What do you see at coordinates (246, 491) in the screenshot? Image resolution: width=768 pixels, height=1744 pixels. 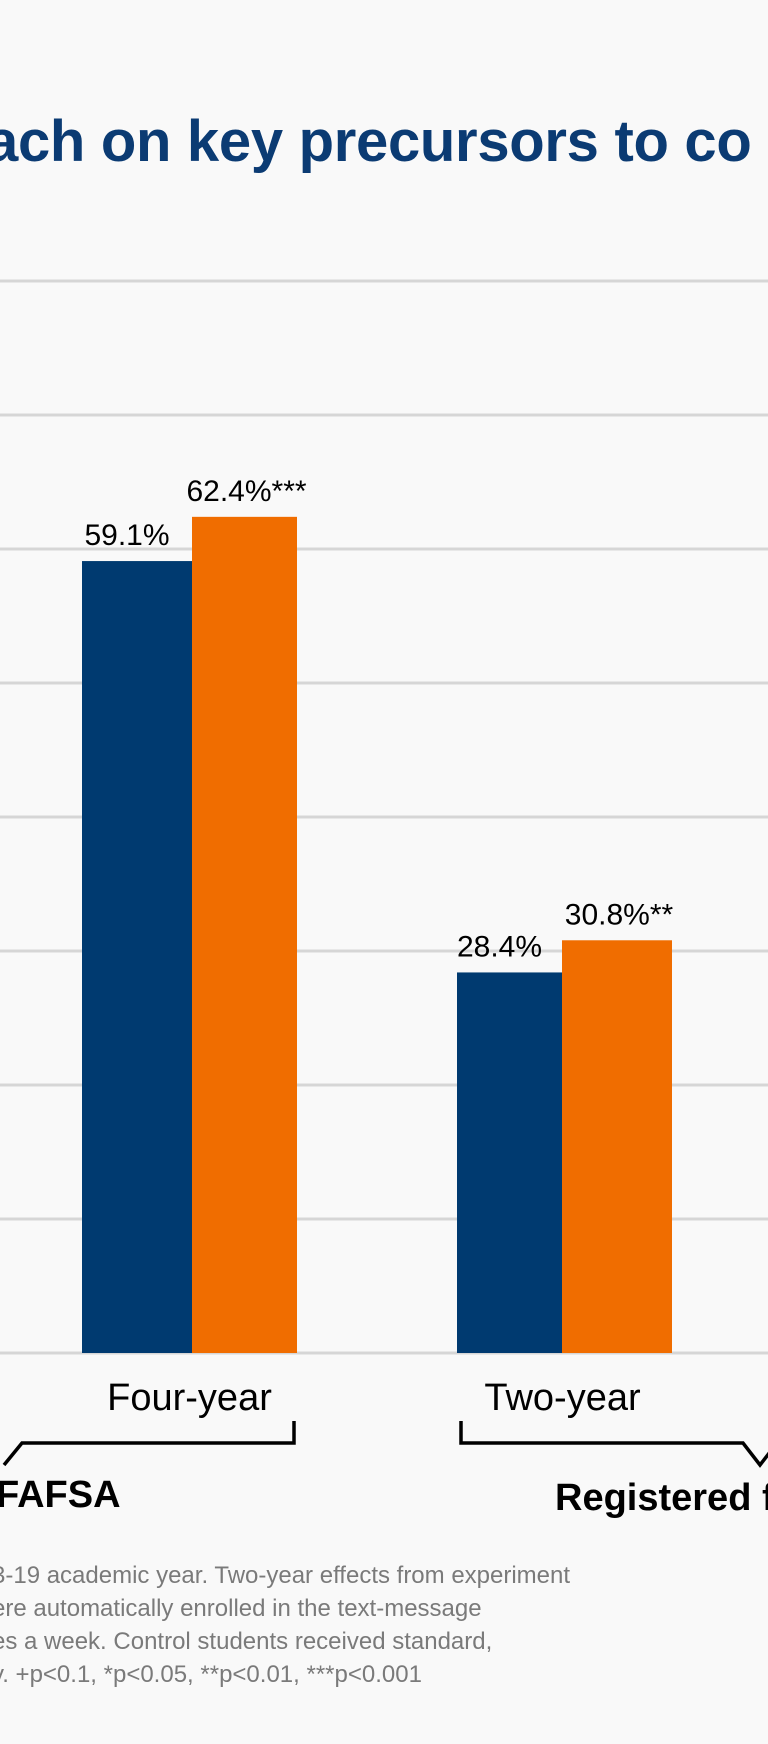 I see `bar-label-1-2: 62.4%***` at bounding box center [246, 491].